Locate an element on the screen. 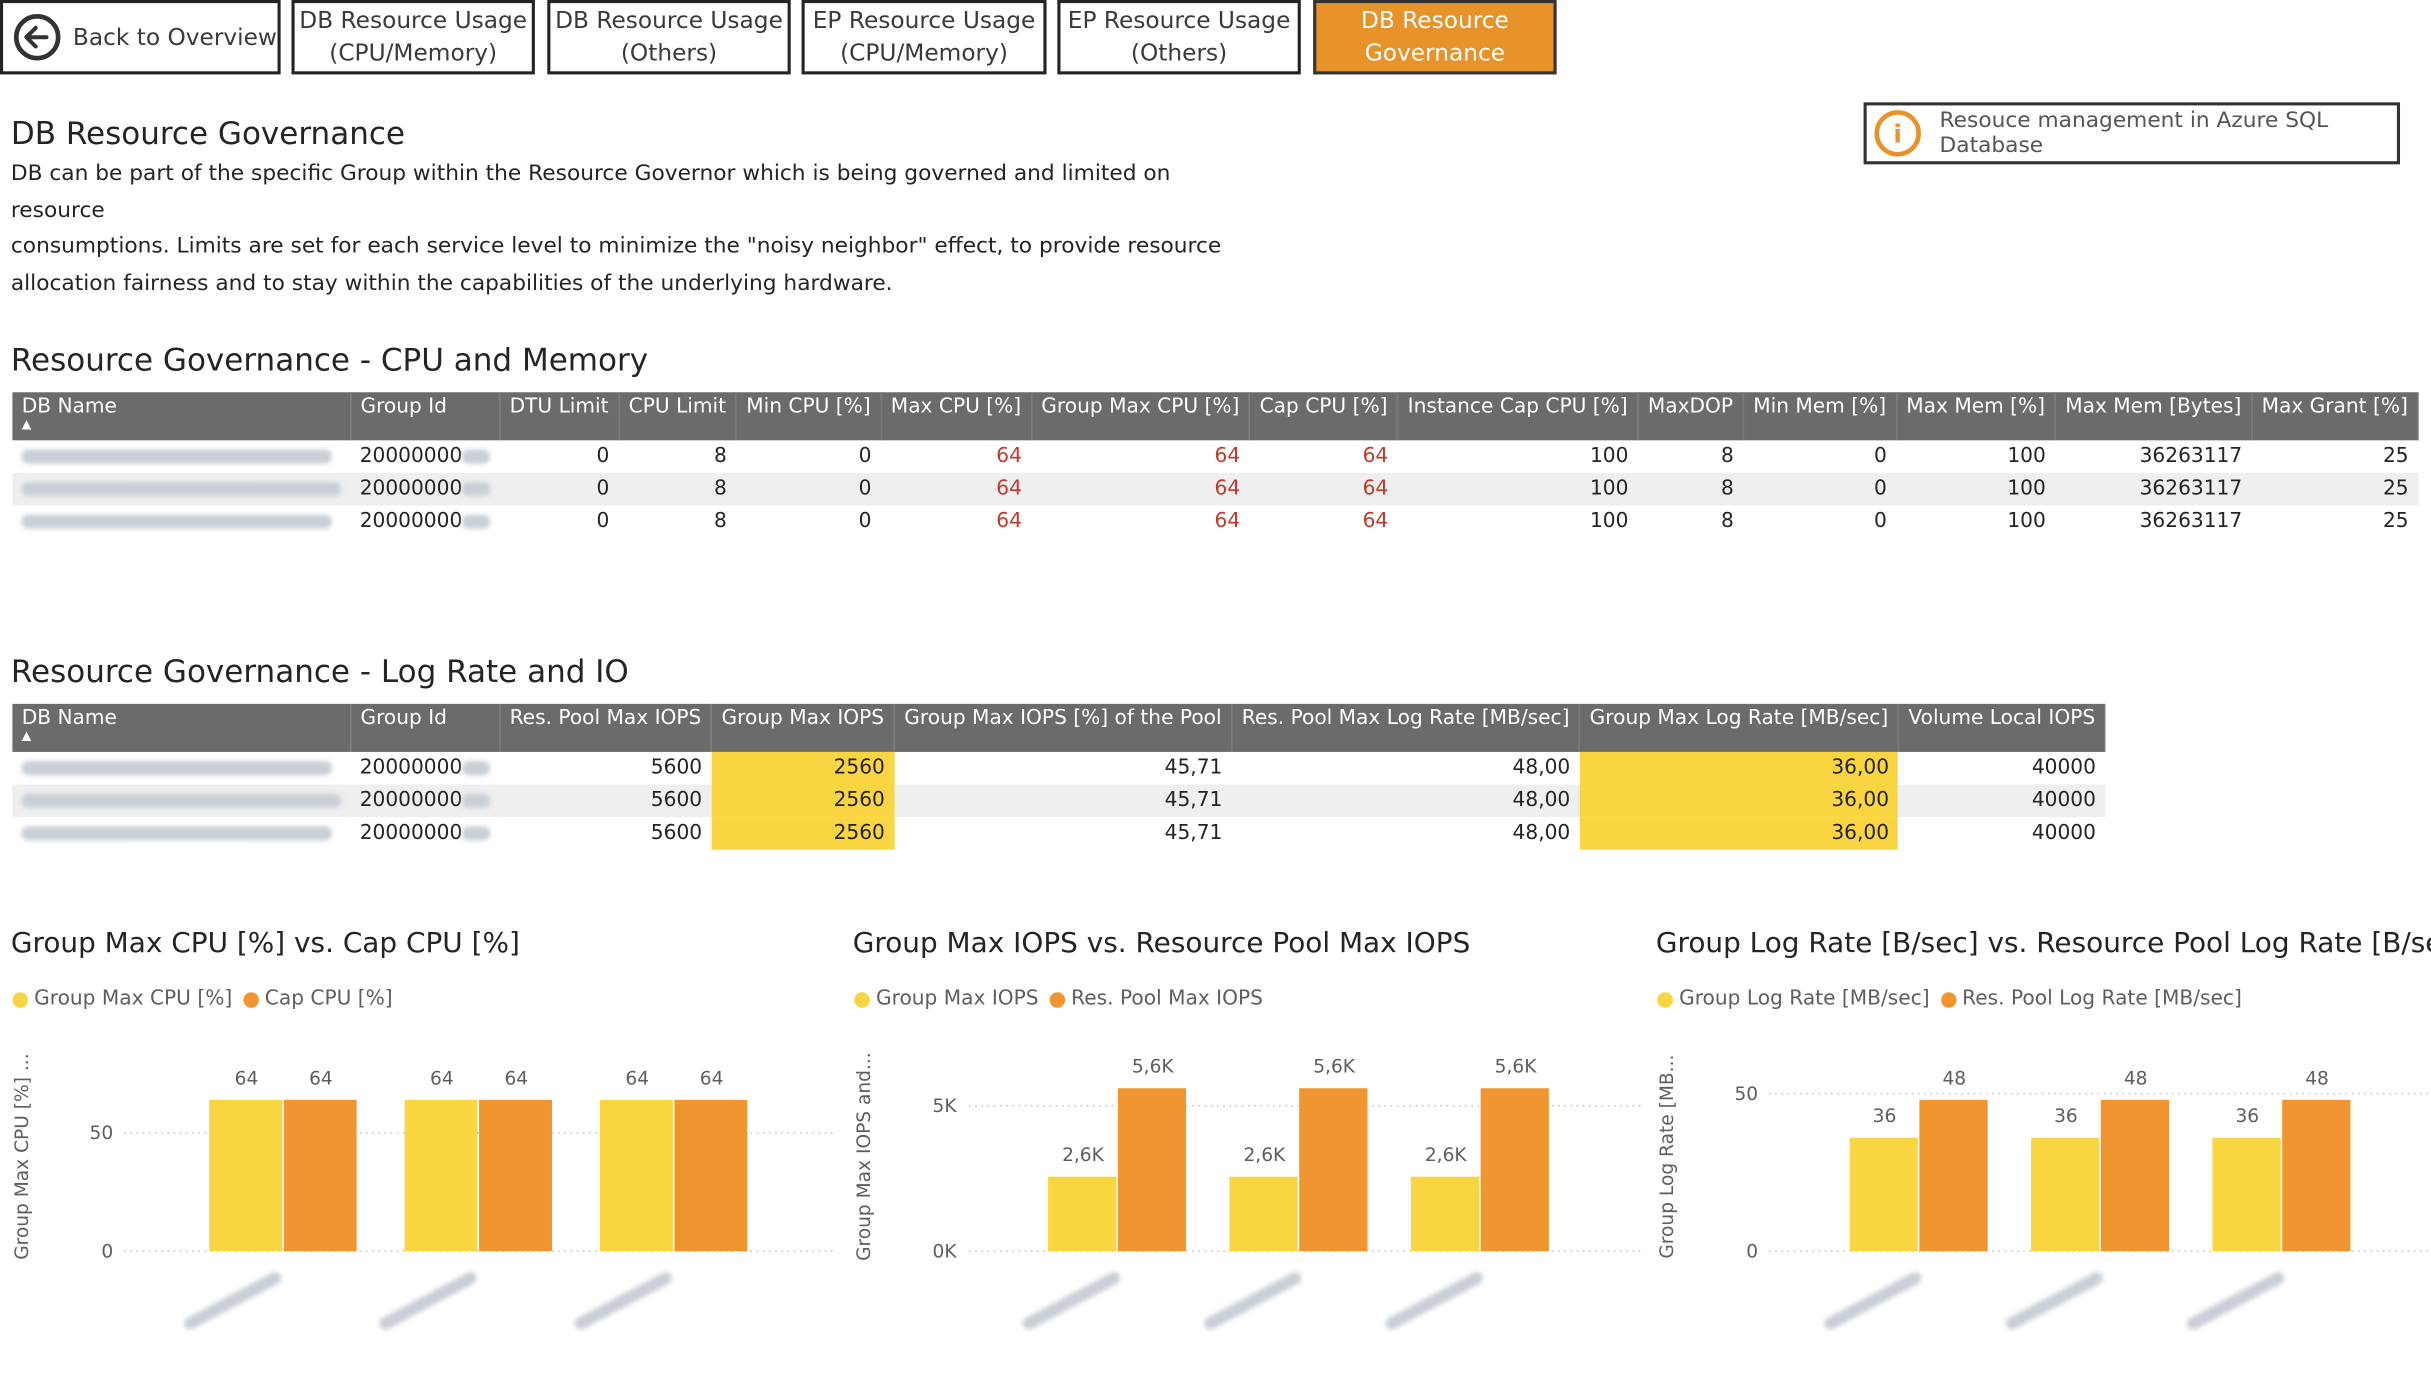 The image size is (2431, 1374). cpu-table-title: Resource Governance - CPU and Memory is located at coordinates (329, 360).